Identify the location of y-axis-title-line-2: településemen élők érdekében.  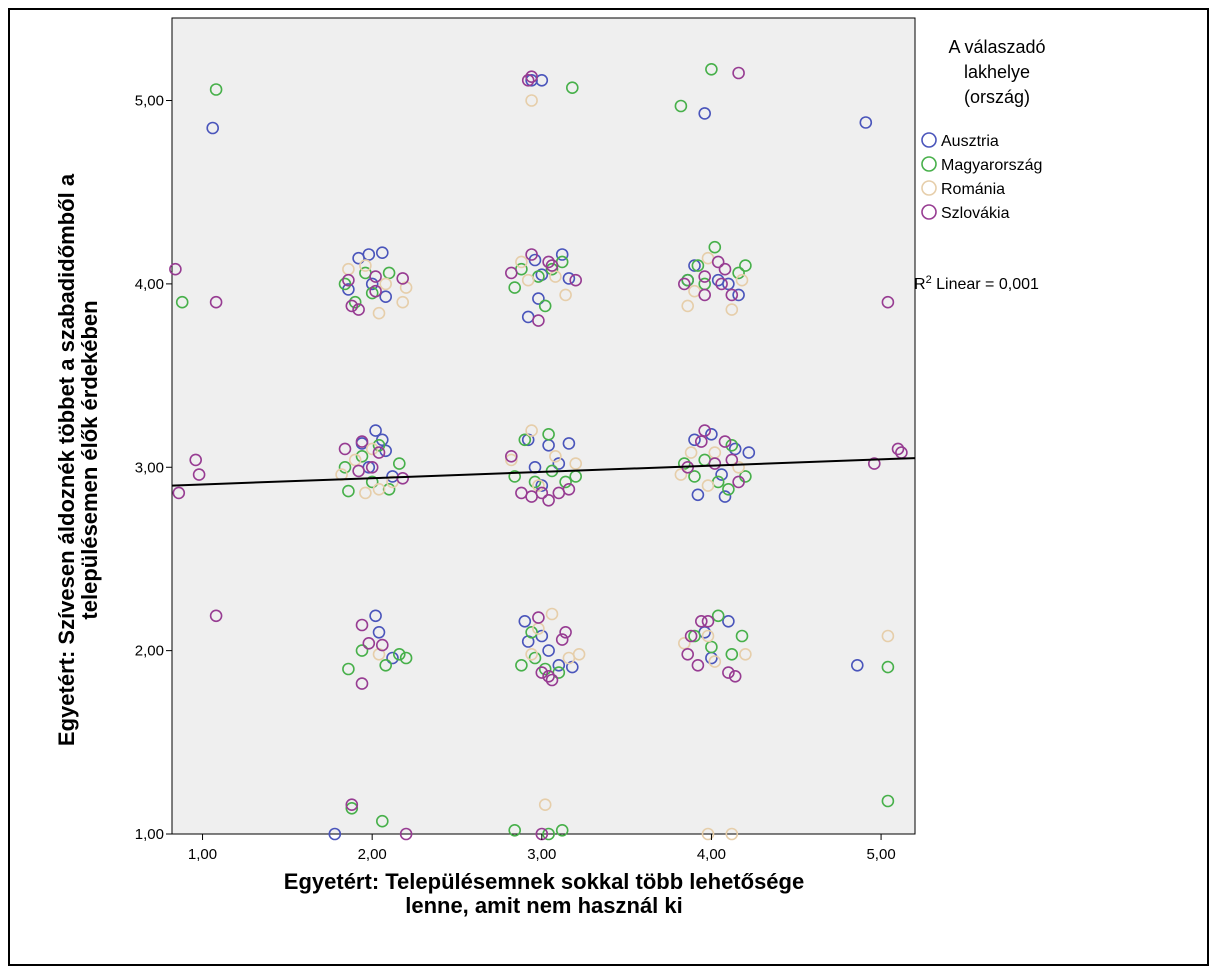
(89, 459).